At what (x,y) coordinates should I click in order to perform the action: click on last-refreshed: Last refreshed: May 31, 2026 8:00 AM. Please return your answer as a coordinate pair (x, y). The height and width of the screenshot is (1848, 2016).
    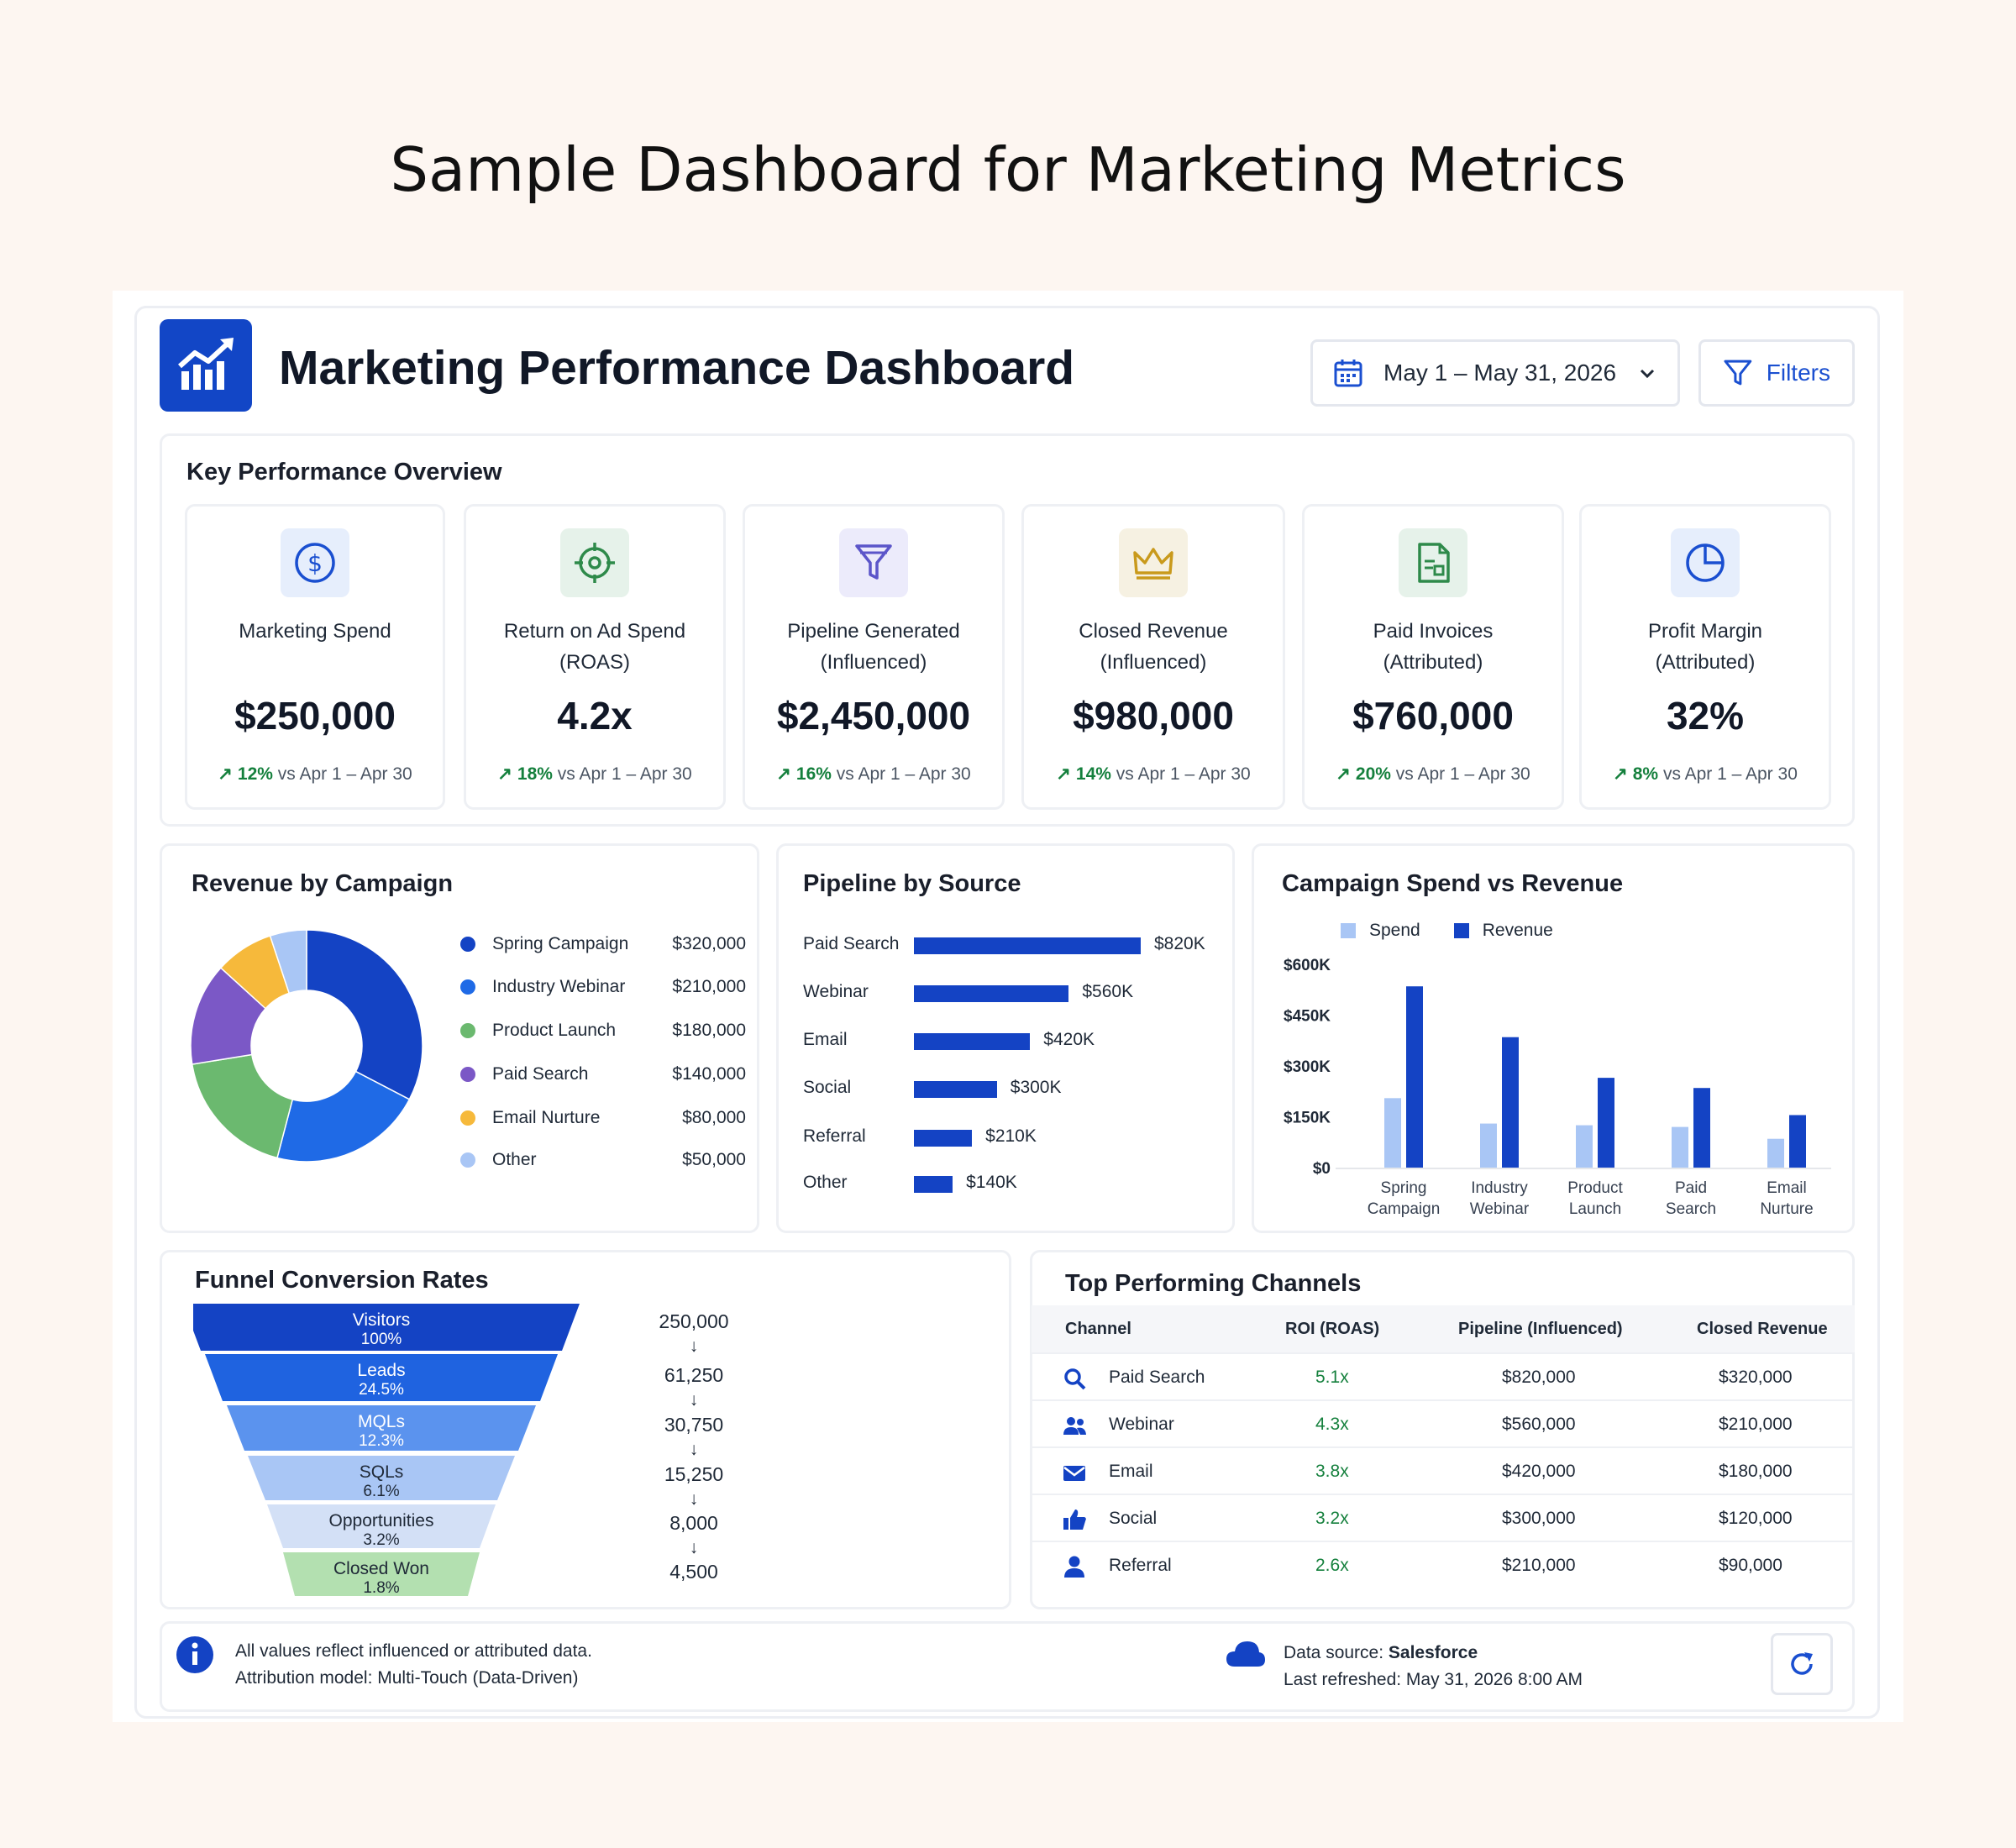
    Looking at the image, I should click on (1433, 1679).